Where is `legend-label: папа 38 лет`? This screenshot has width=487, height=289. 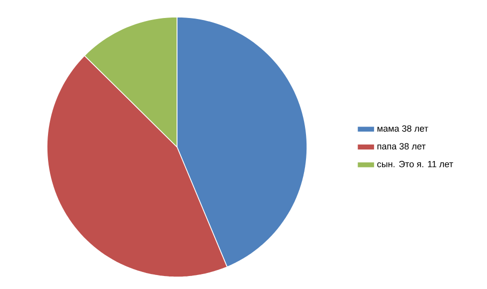
legend-label: папа 38 лет is located at coordinates (402, 146).